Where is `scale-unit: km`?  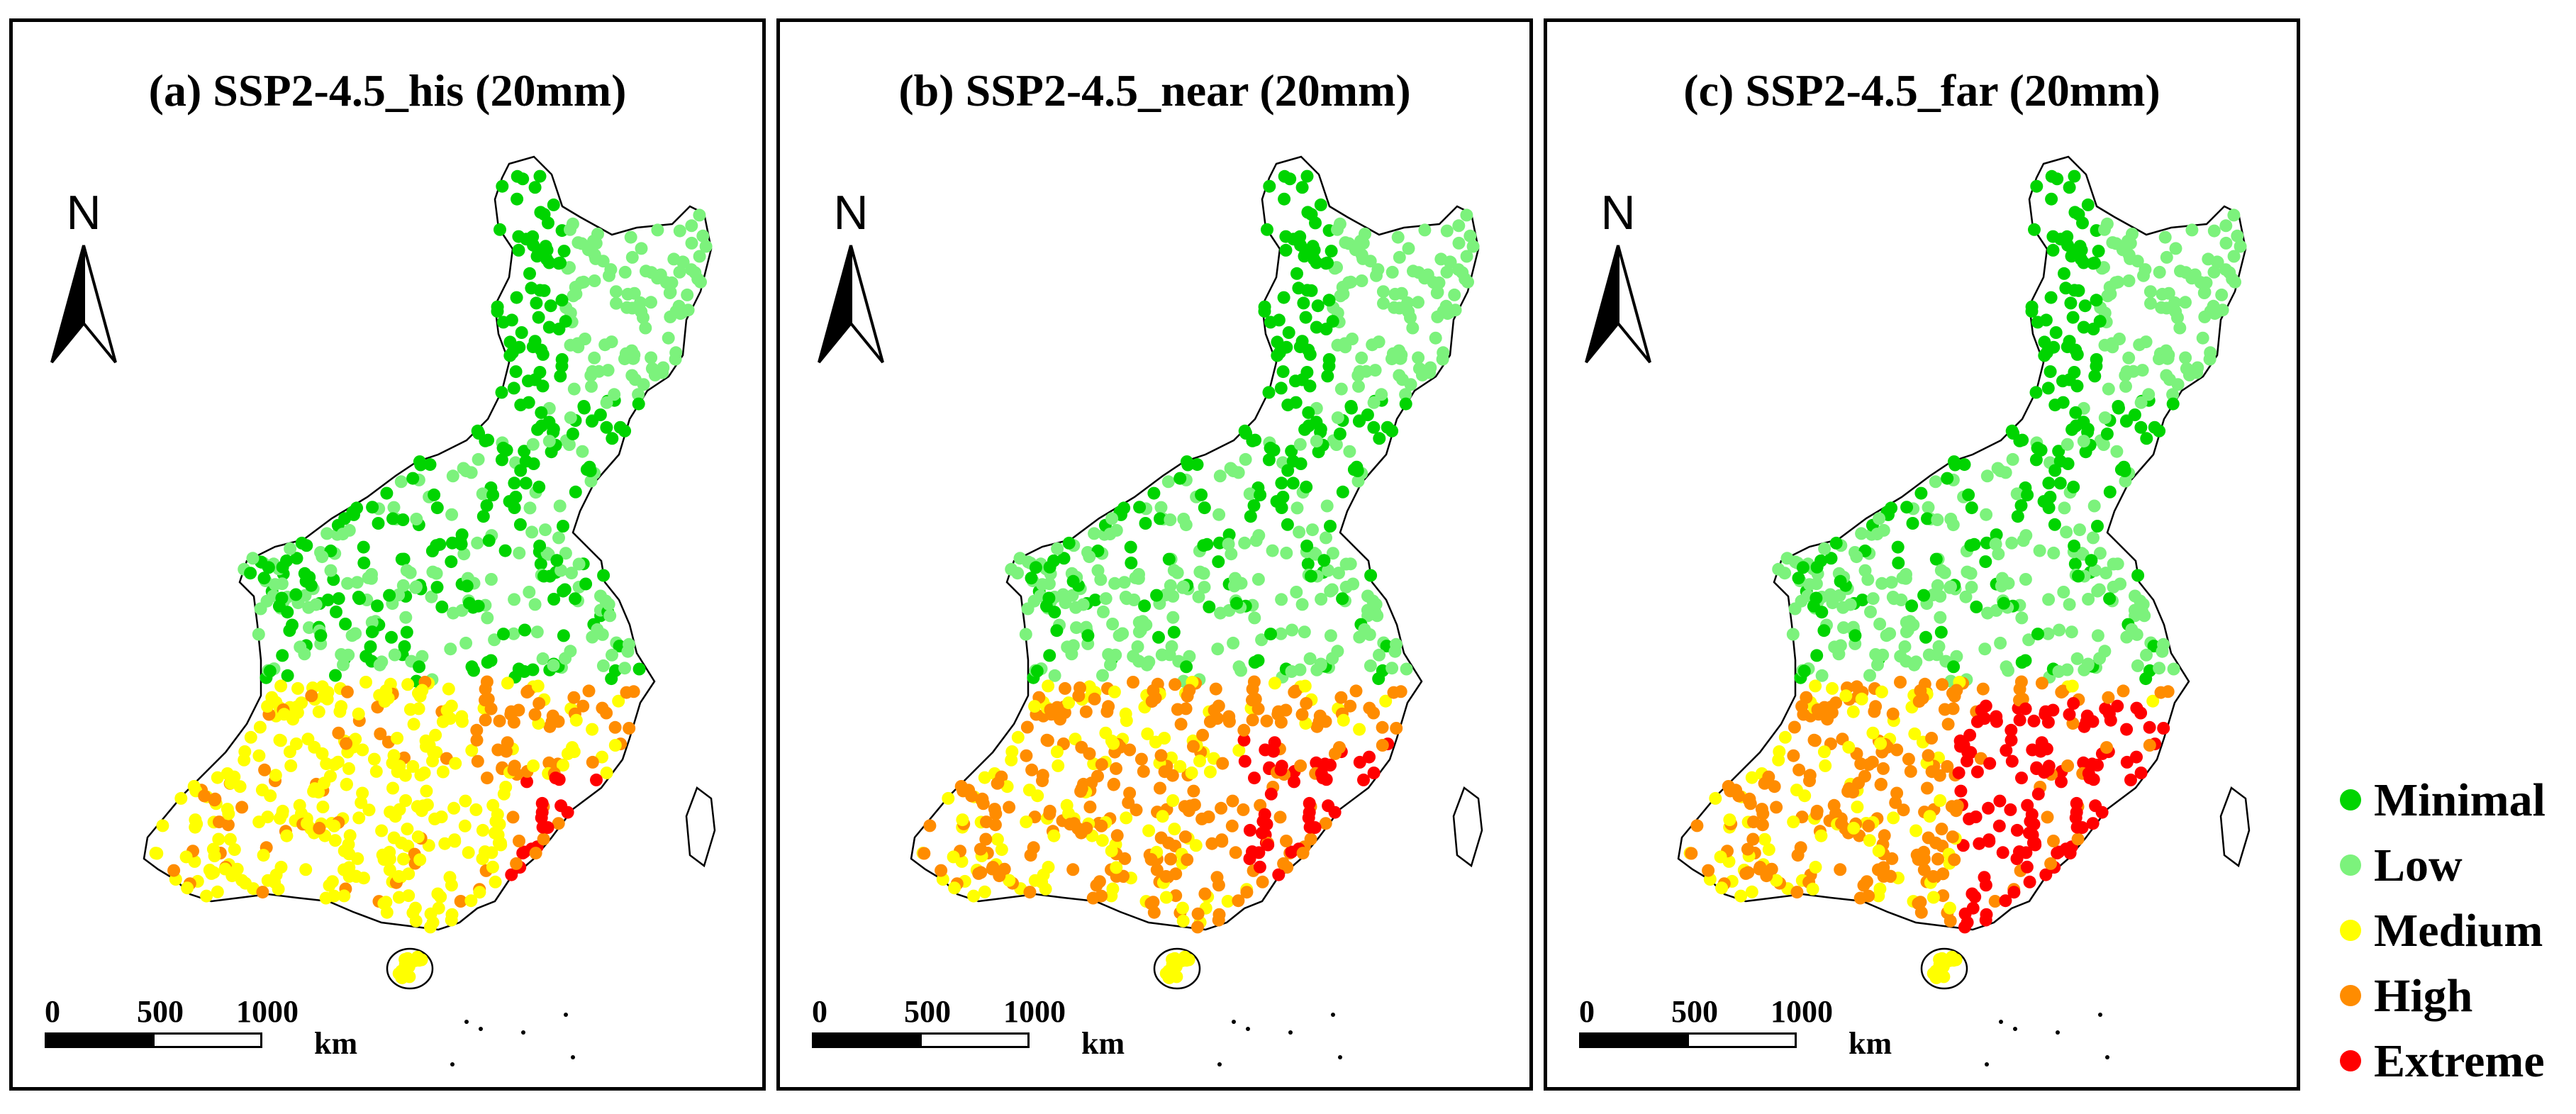 scale-unit: km is located at coordinates (1103, 1043).